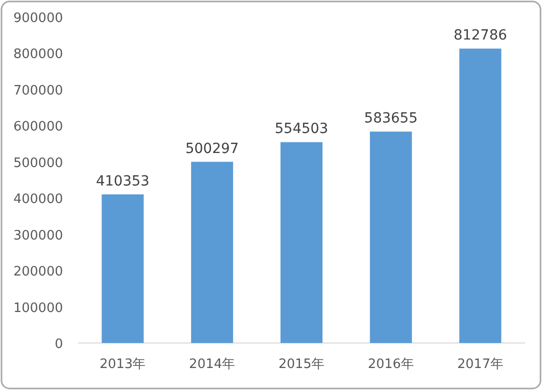  What do you see at coordinates (212, 148) in the screenshot?
I see `data-label: 500297` at bounding box center [212, 148].